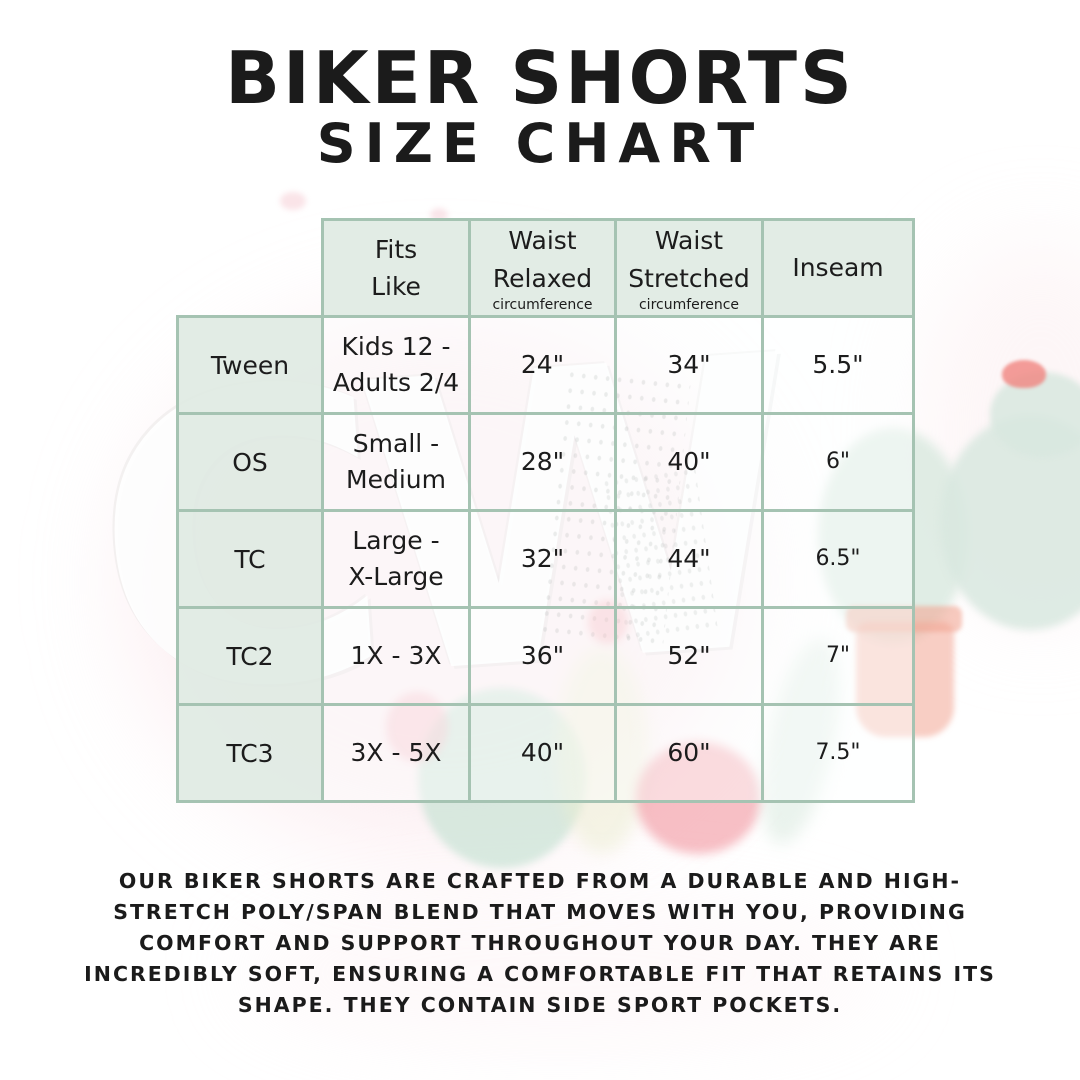 The image size is (1080, 1080). What do you see at coordinates (542, 753) in the screenshot?
I see `waist-relaxed-cell: 40"` at bounding box center [542, 753].